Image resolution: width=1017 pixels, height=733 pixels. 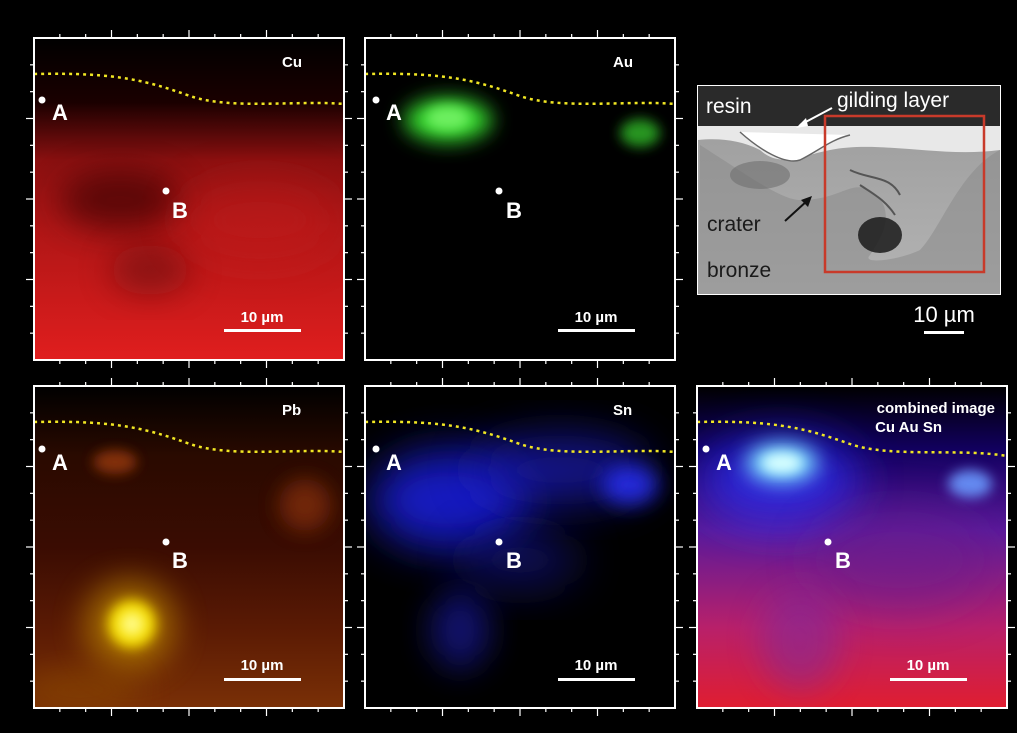 What do you see at coordinates (796, 210) in the screenshot?
I see `crater-arrow` at bounding box center [796, 210].